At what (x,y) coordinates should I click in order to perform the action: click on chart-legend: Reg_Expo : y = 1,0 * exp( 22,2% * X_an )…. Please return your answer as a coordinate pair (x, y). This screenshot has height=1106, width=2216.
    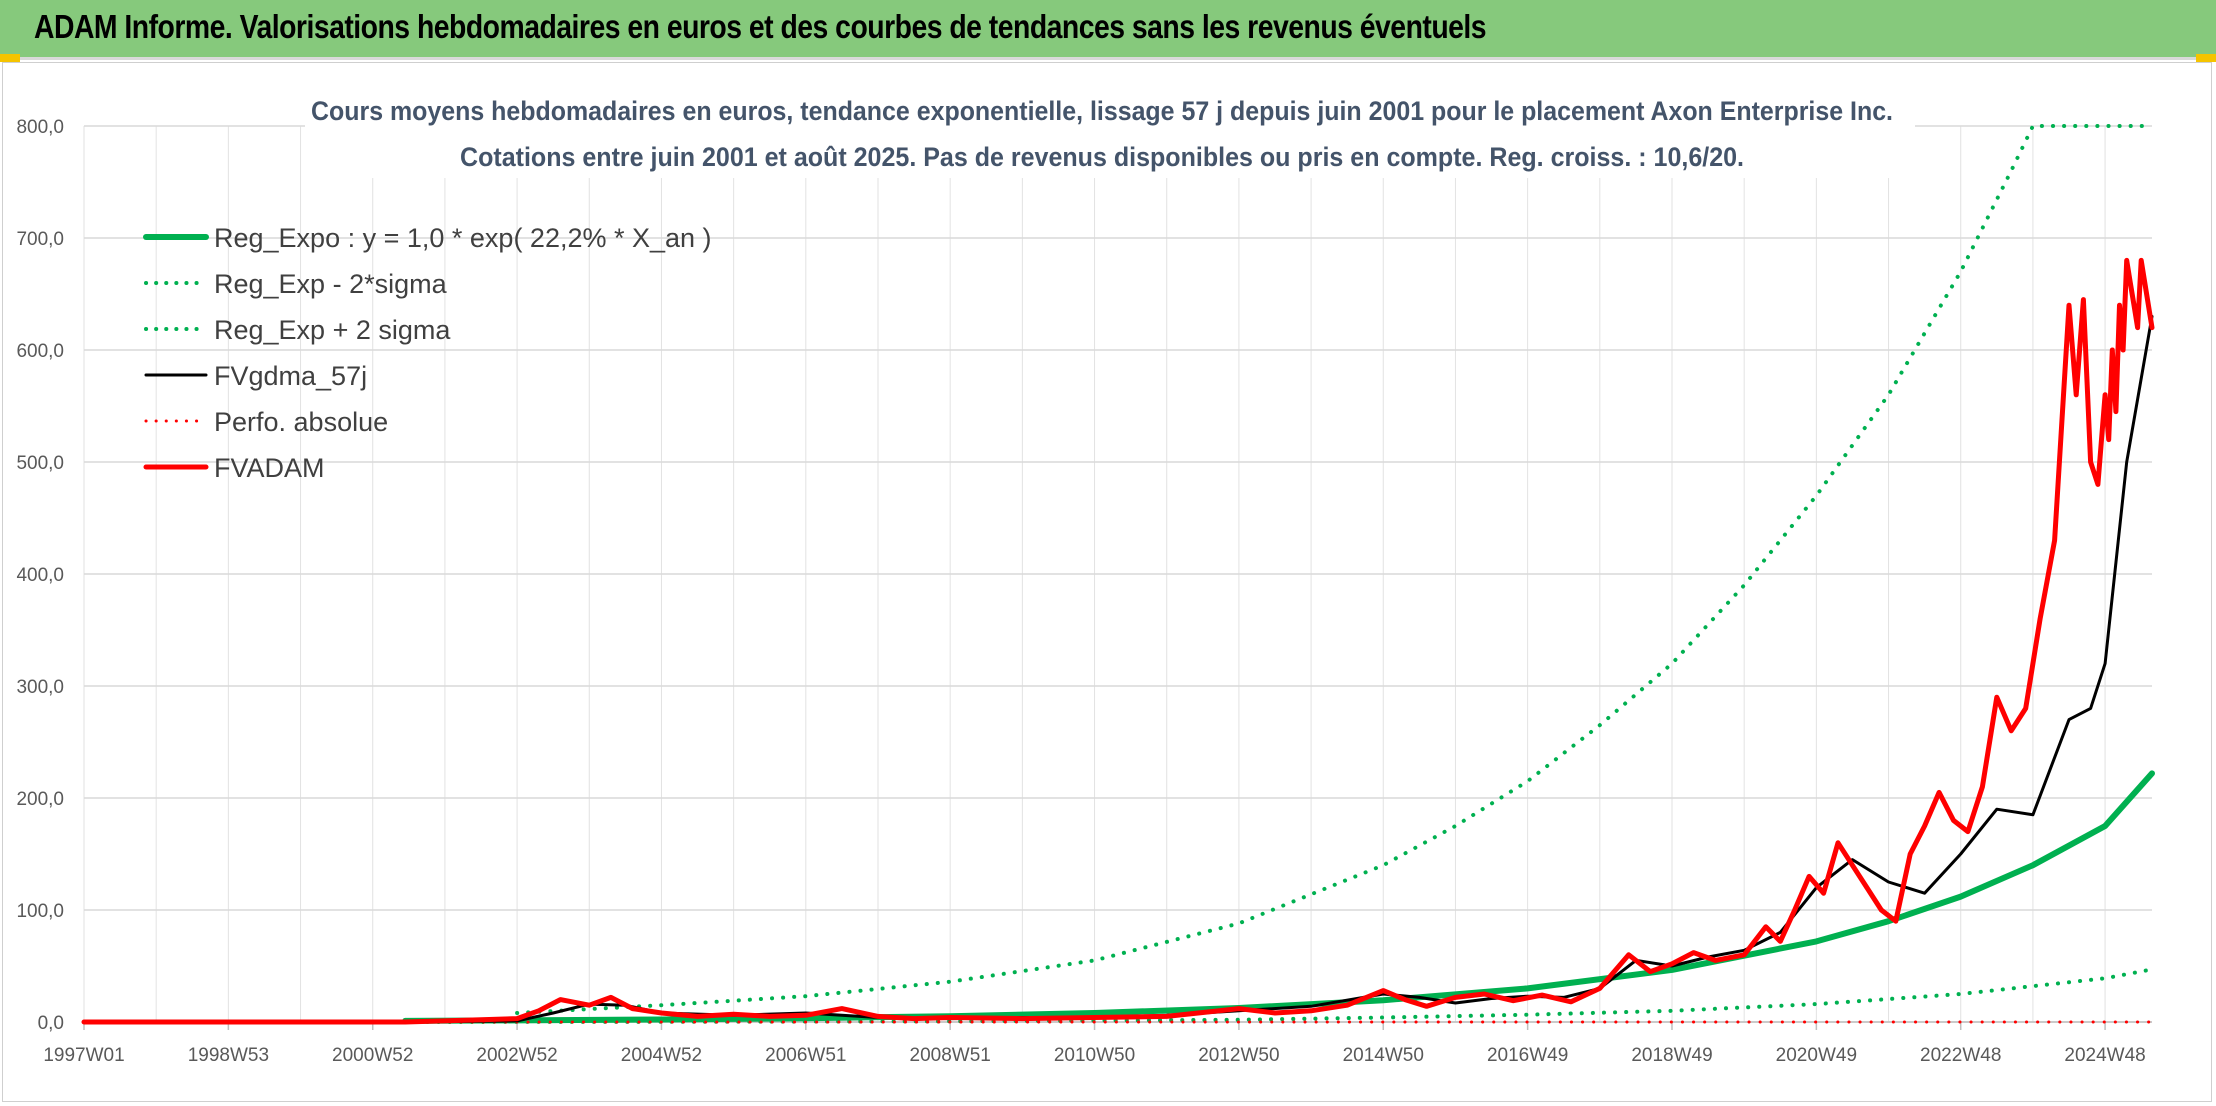
    Looking at the image, I should click on (427, 353).